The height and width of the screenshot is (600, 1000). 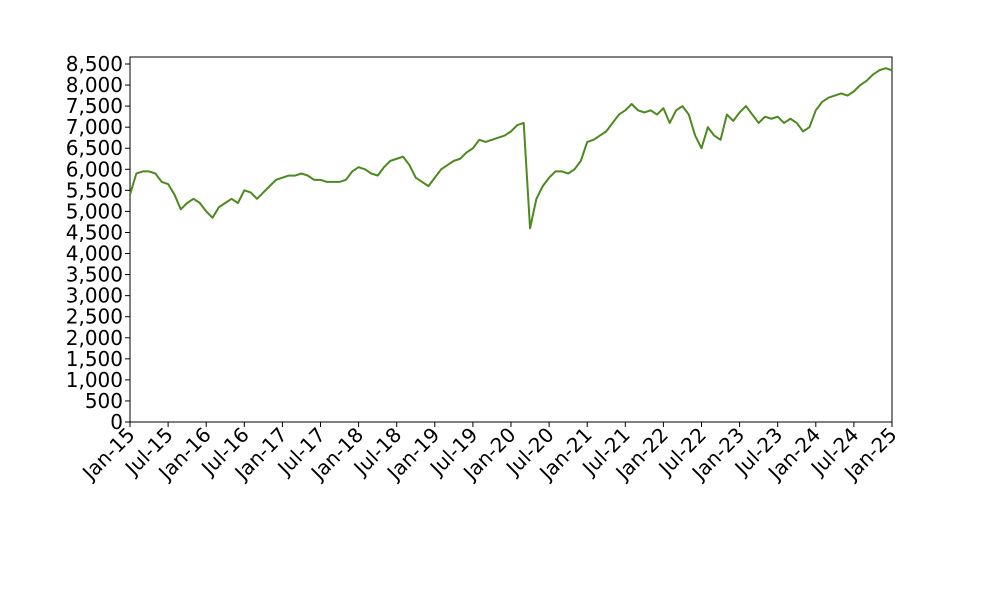 I want to click on y-tick-label: 6,000, so click(x=94, y=169).